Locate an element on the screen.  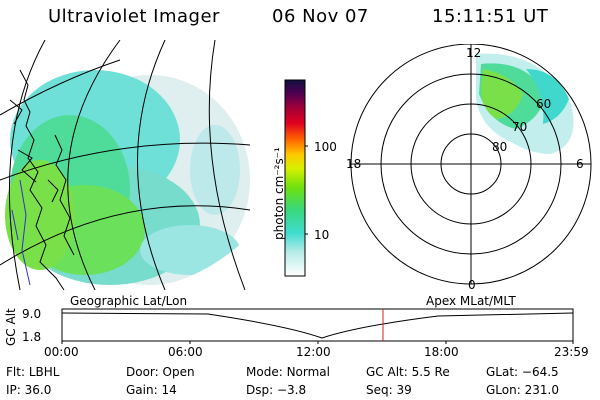
time-tick-1200: 12:00 is located at coordinates (313, 352).